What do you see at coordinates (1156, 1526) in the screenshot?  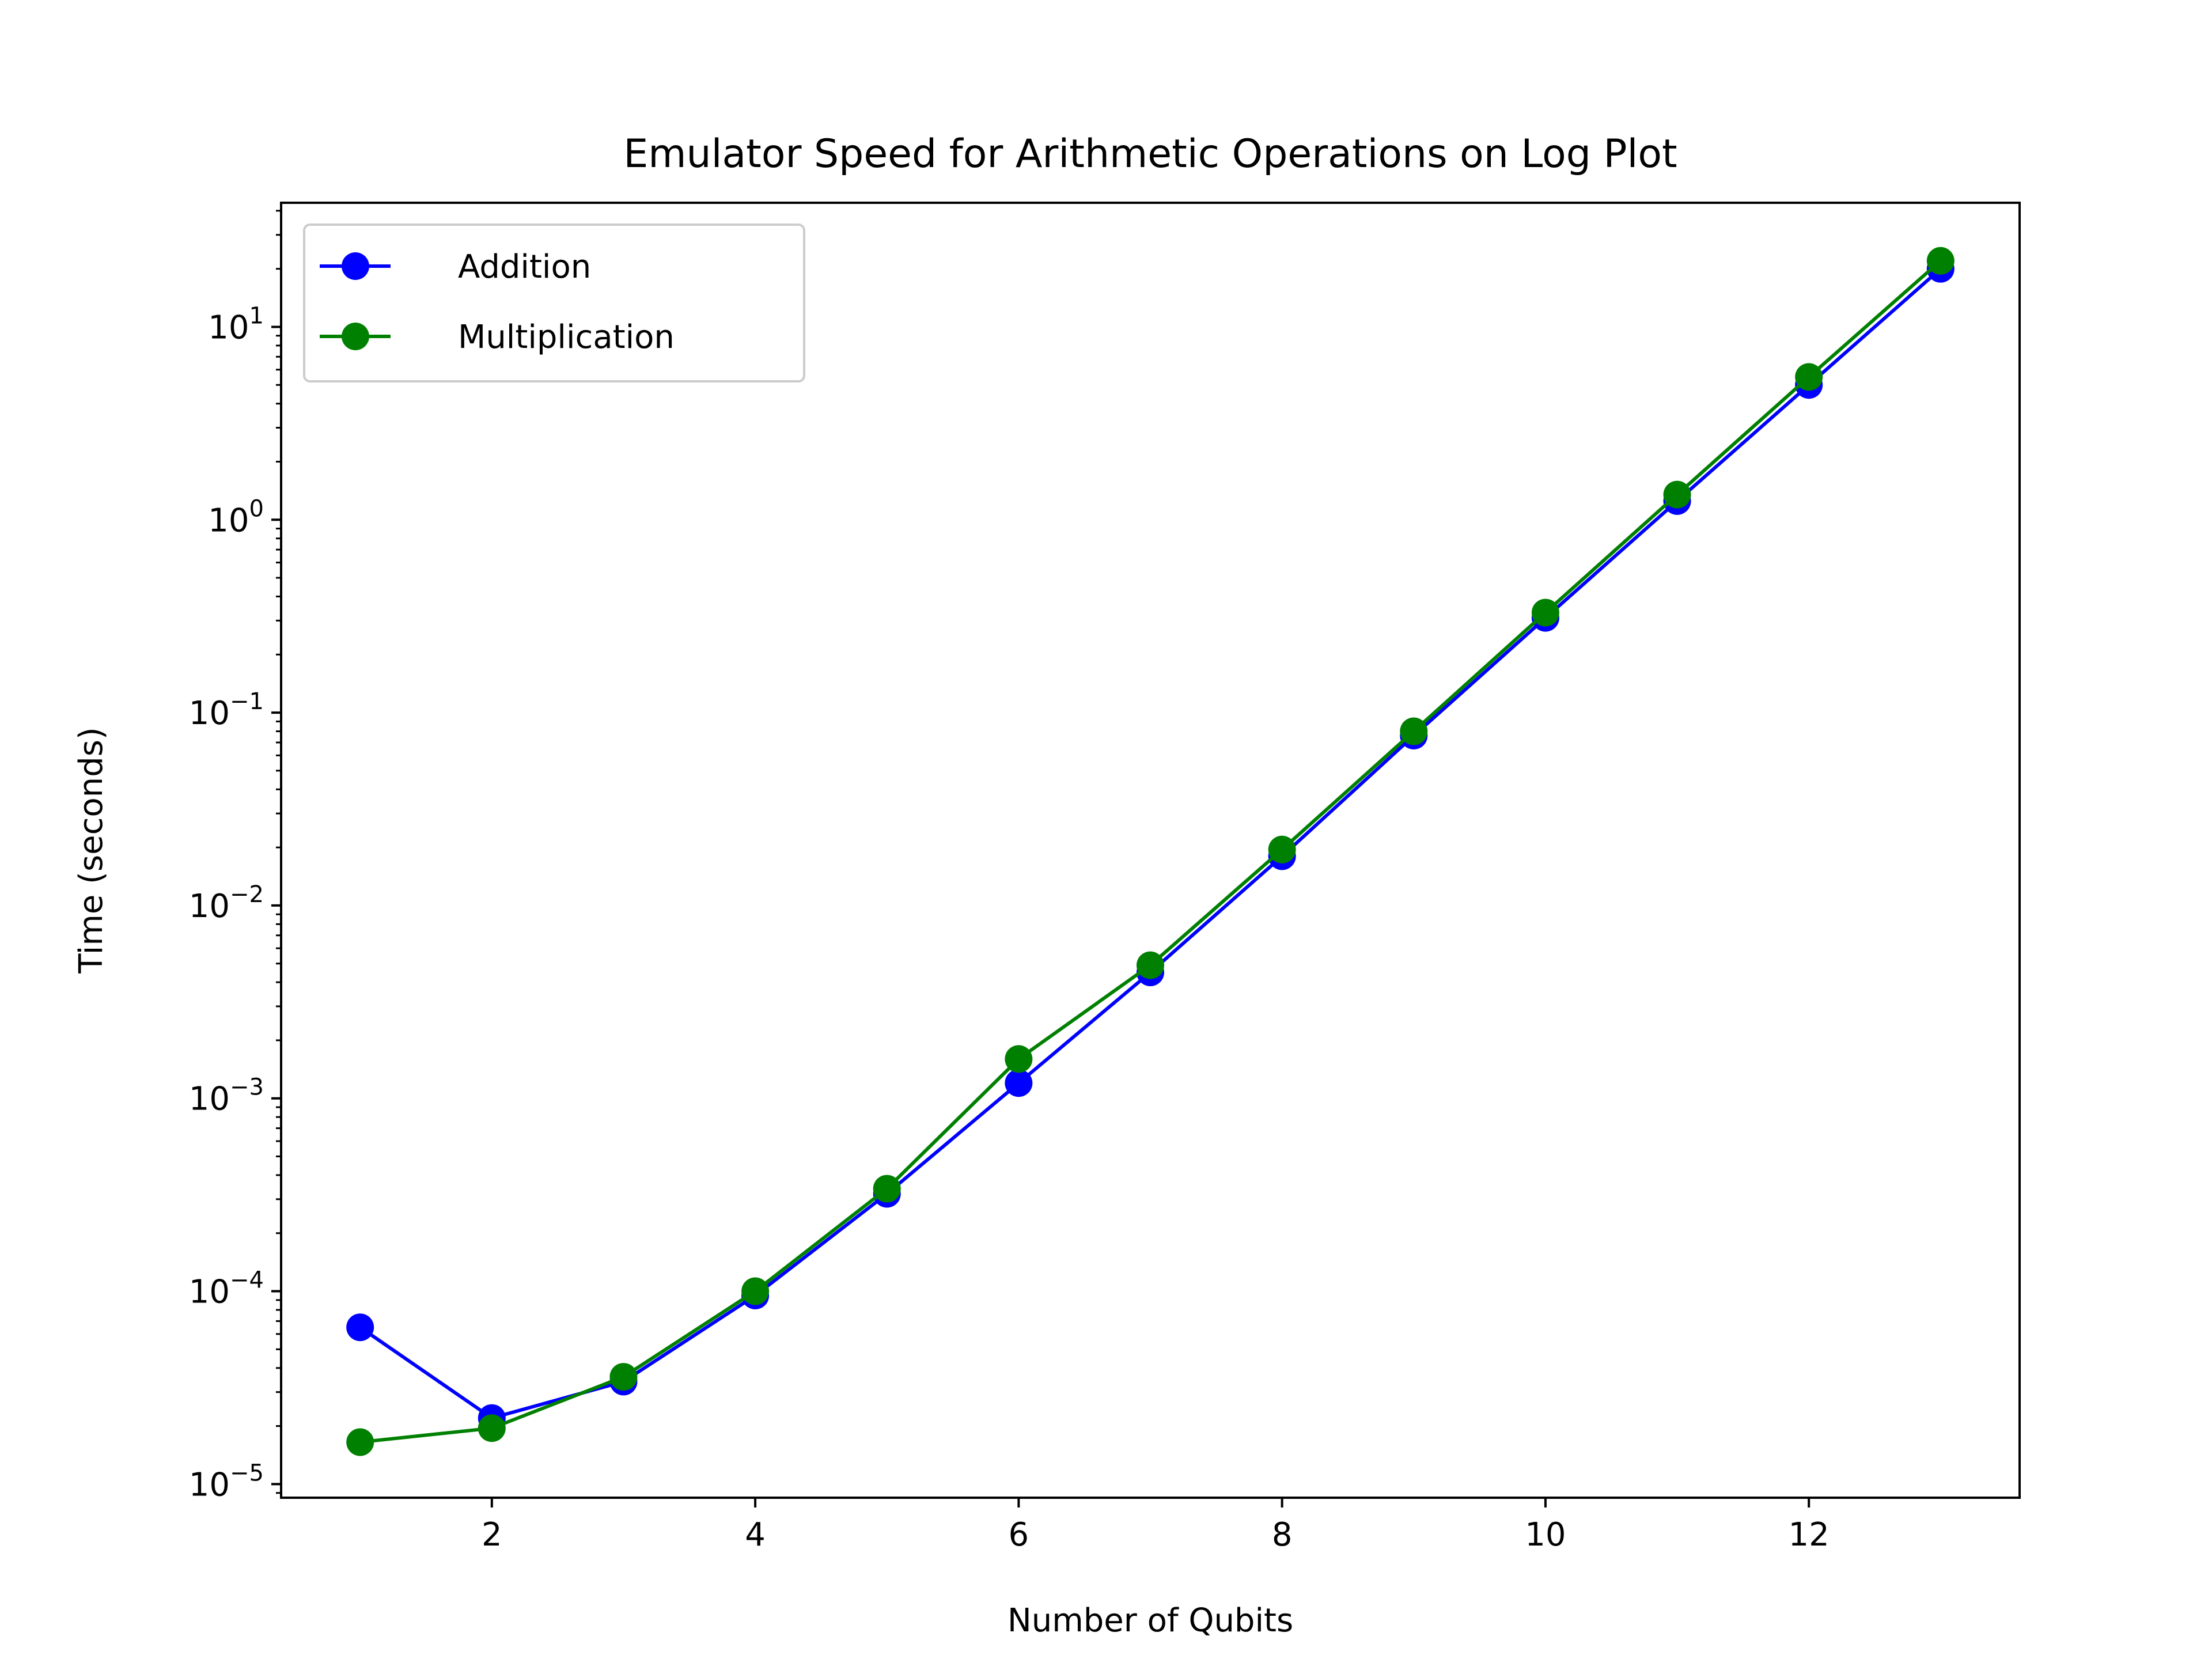 I see `x-axis-ticks: 2 4 6 8 10 12` at bounding box center [1156, 1526].